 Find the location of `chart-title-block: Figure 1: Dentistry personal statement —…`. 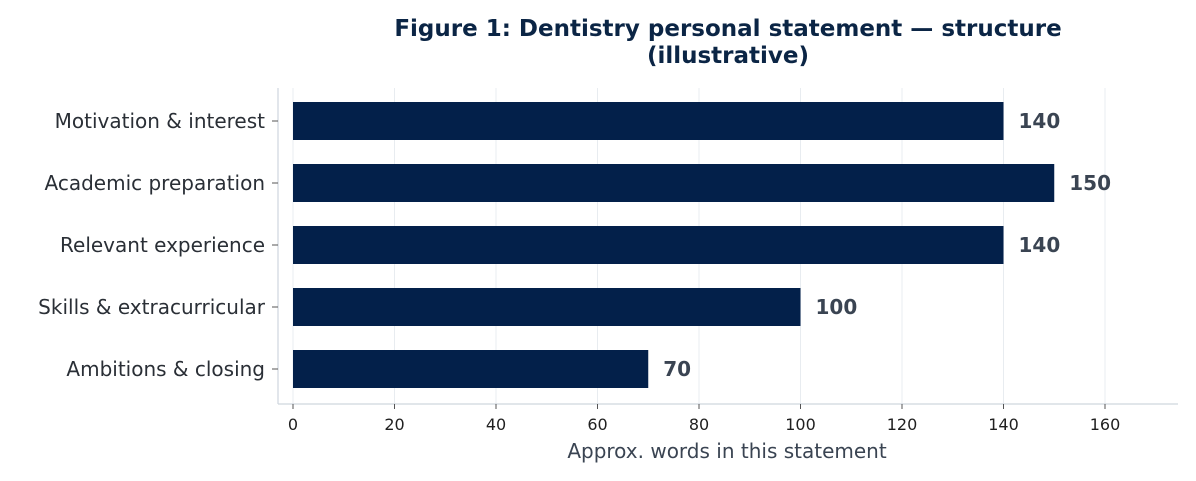

chart-title-block: Figure 1: Dentistry personal statement —… is located at coordinates (728, 43).